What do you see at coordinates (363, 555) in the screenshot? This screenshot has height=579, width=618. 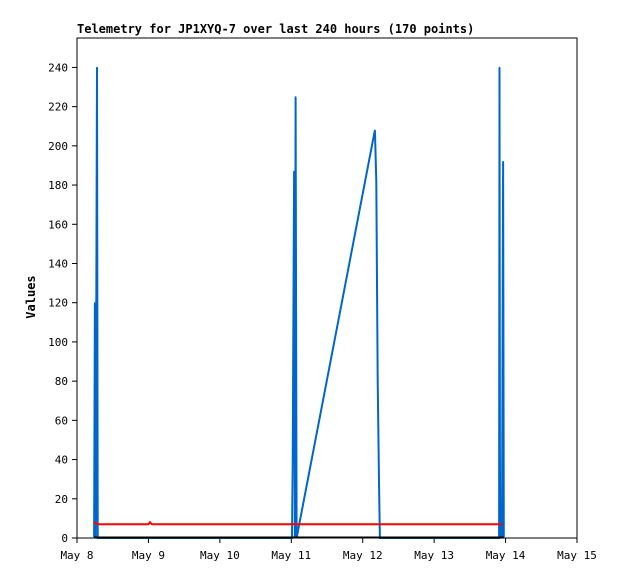 I see `x-tick-label: May 12` at bounding box center [363, 555].